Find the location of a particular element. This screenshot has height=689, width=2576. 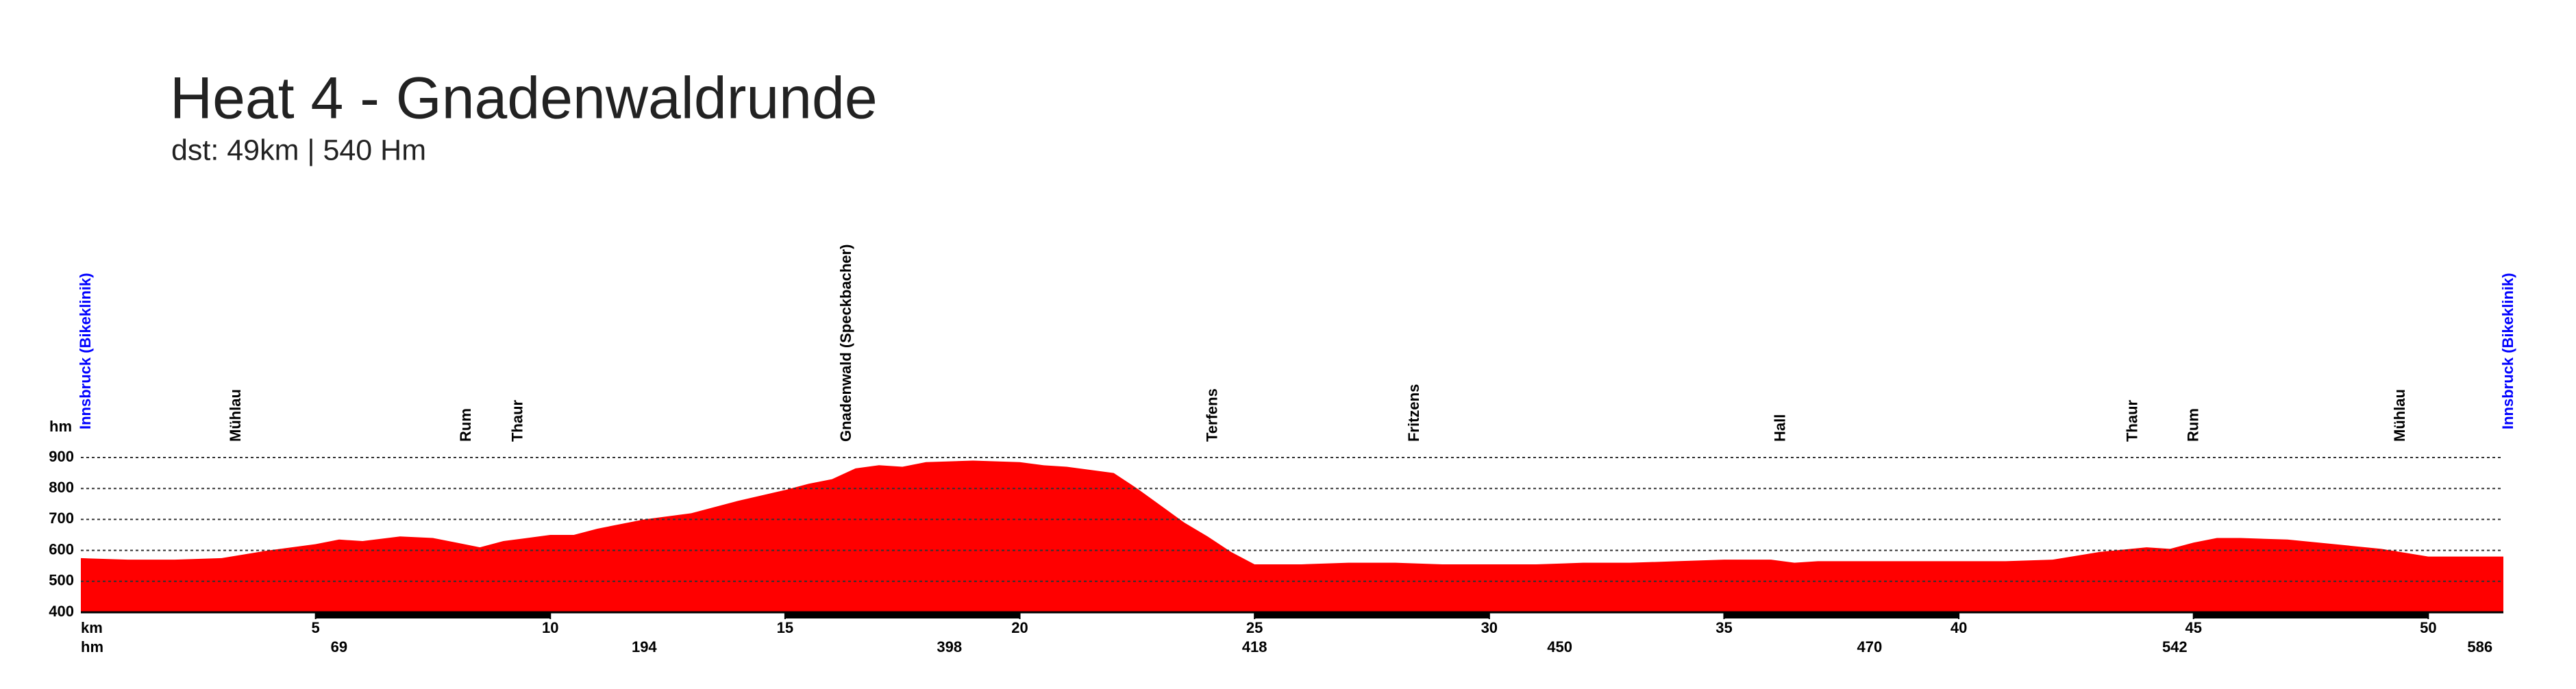

y-tick-label: 800 is located at coordinates (61, 487).